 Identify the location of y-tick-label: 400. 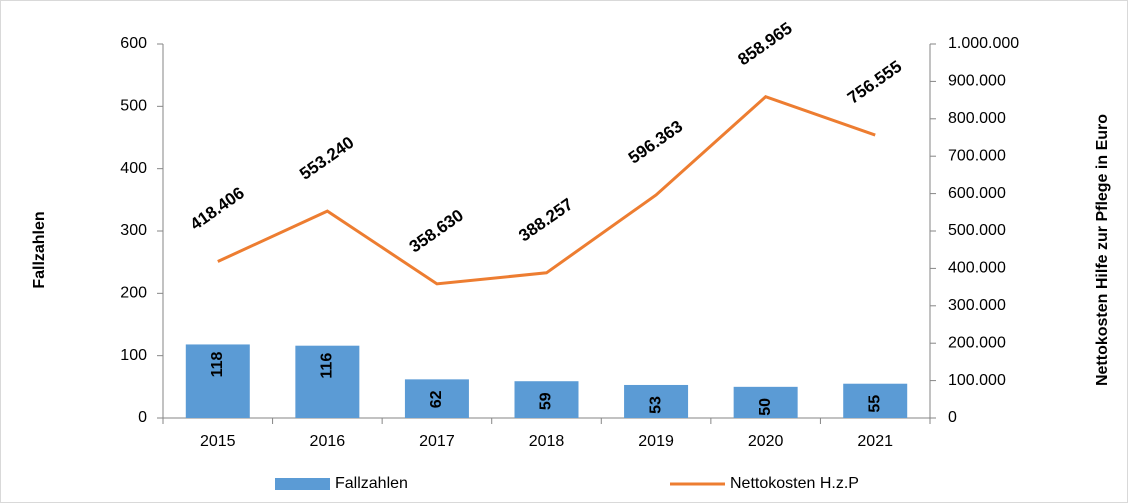
(133, 168).